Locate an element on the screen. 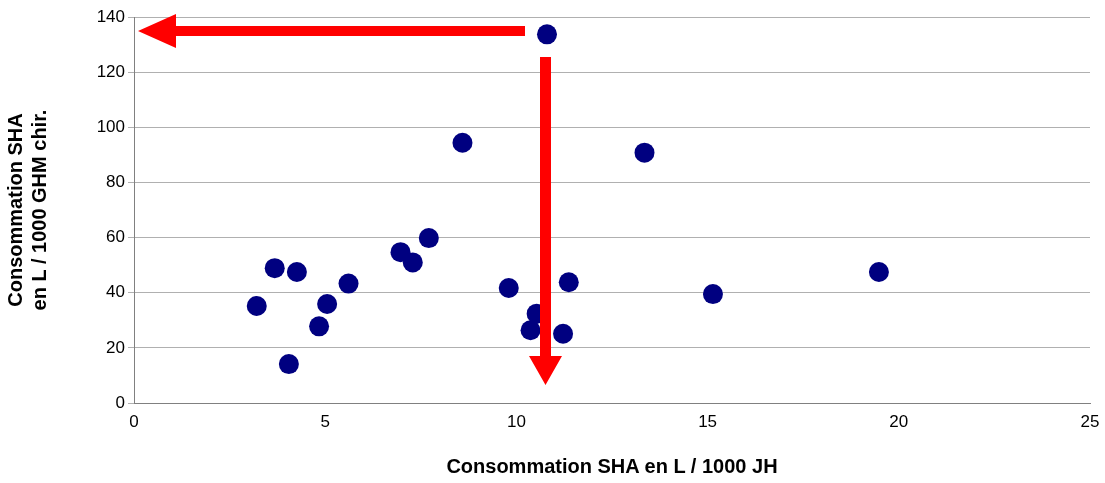 Image resolution: width=1105 pixels, height=483 pixels. y-tick-label: 40 is located at coordinates (115, 292).